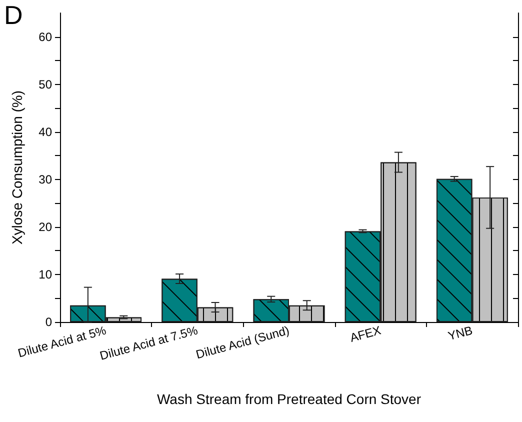  Describe the element at coordinates (45, 84) in the screenshot. I see `y-tick-label: 50` at that location.